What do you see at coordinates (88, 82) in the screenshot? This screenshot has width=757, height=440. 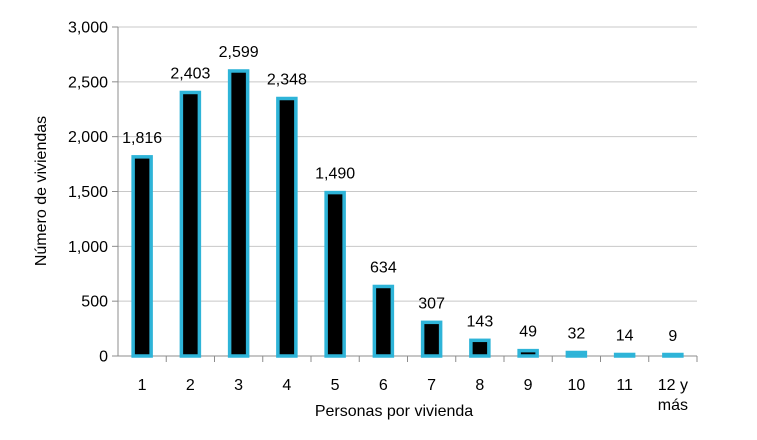 I see `y-tick-label: 2,500` at bounding box center [88, 82].